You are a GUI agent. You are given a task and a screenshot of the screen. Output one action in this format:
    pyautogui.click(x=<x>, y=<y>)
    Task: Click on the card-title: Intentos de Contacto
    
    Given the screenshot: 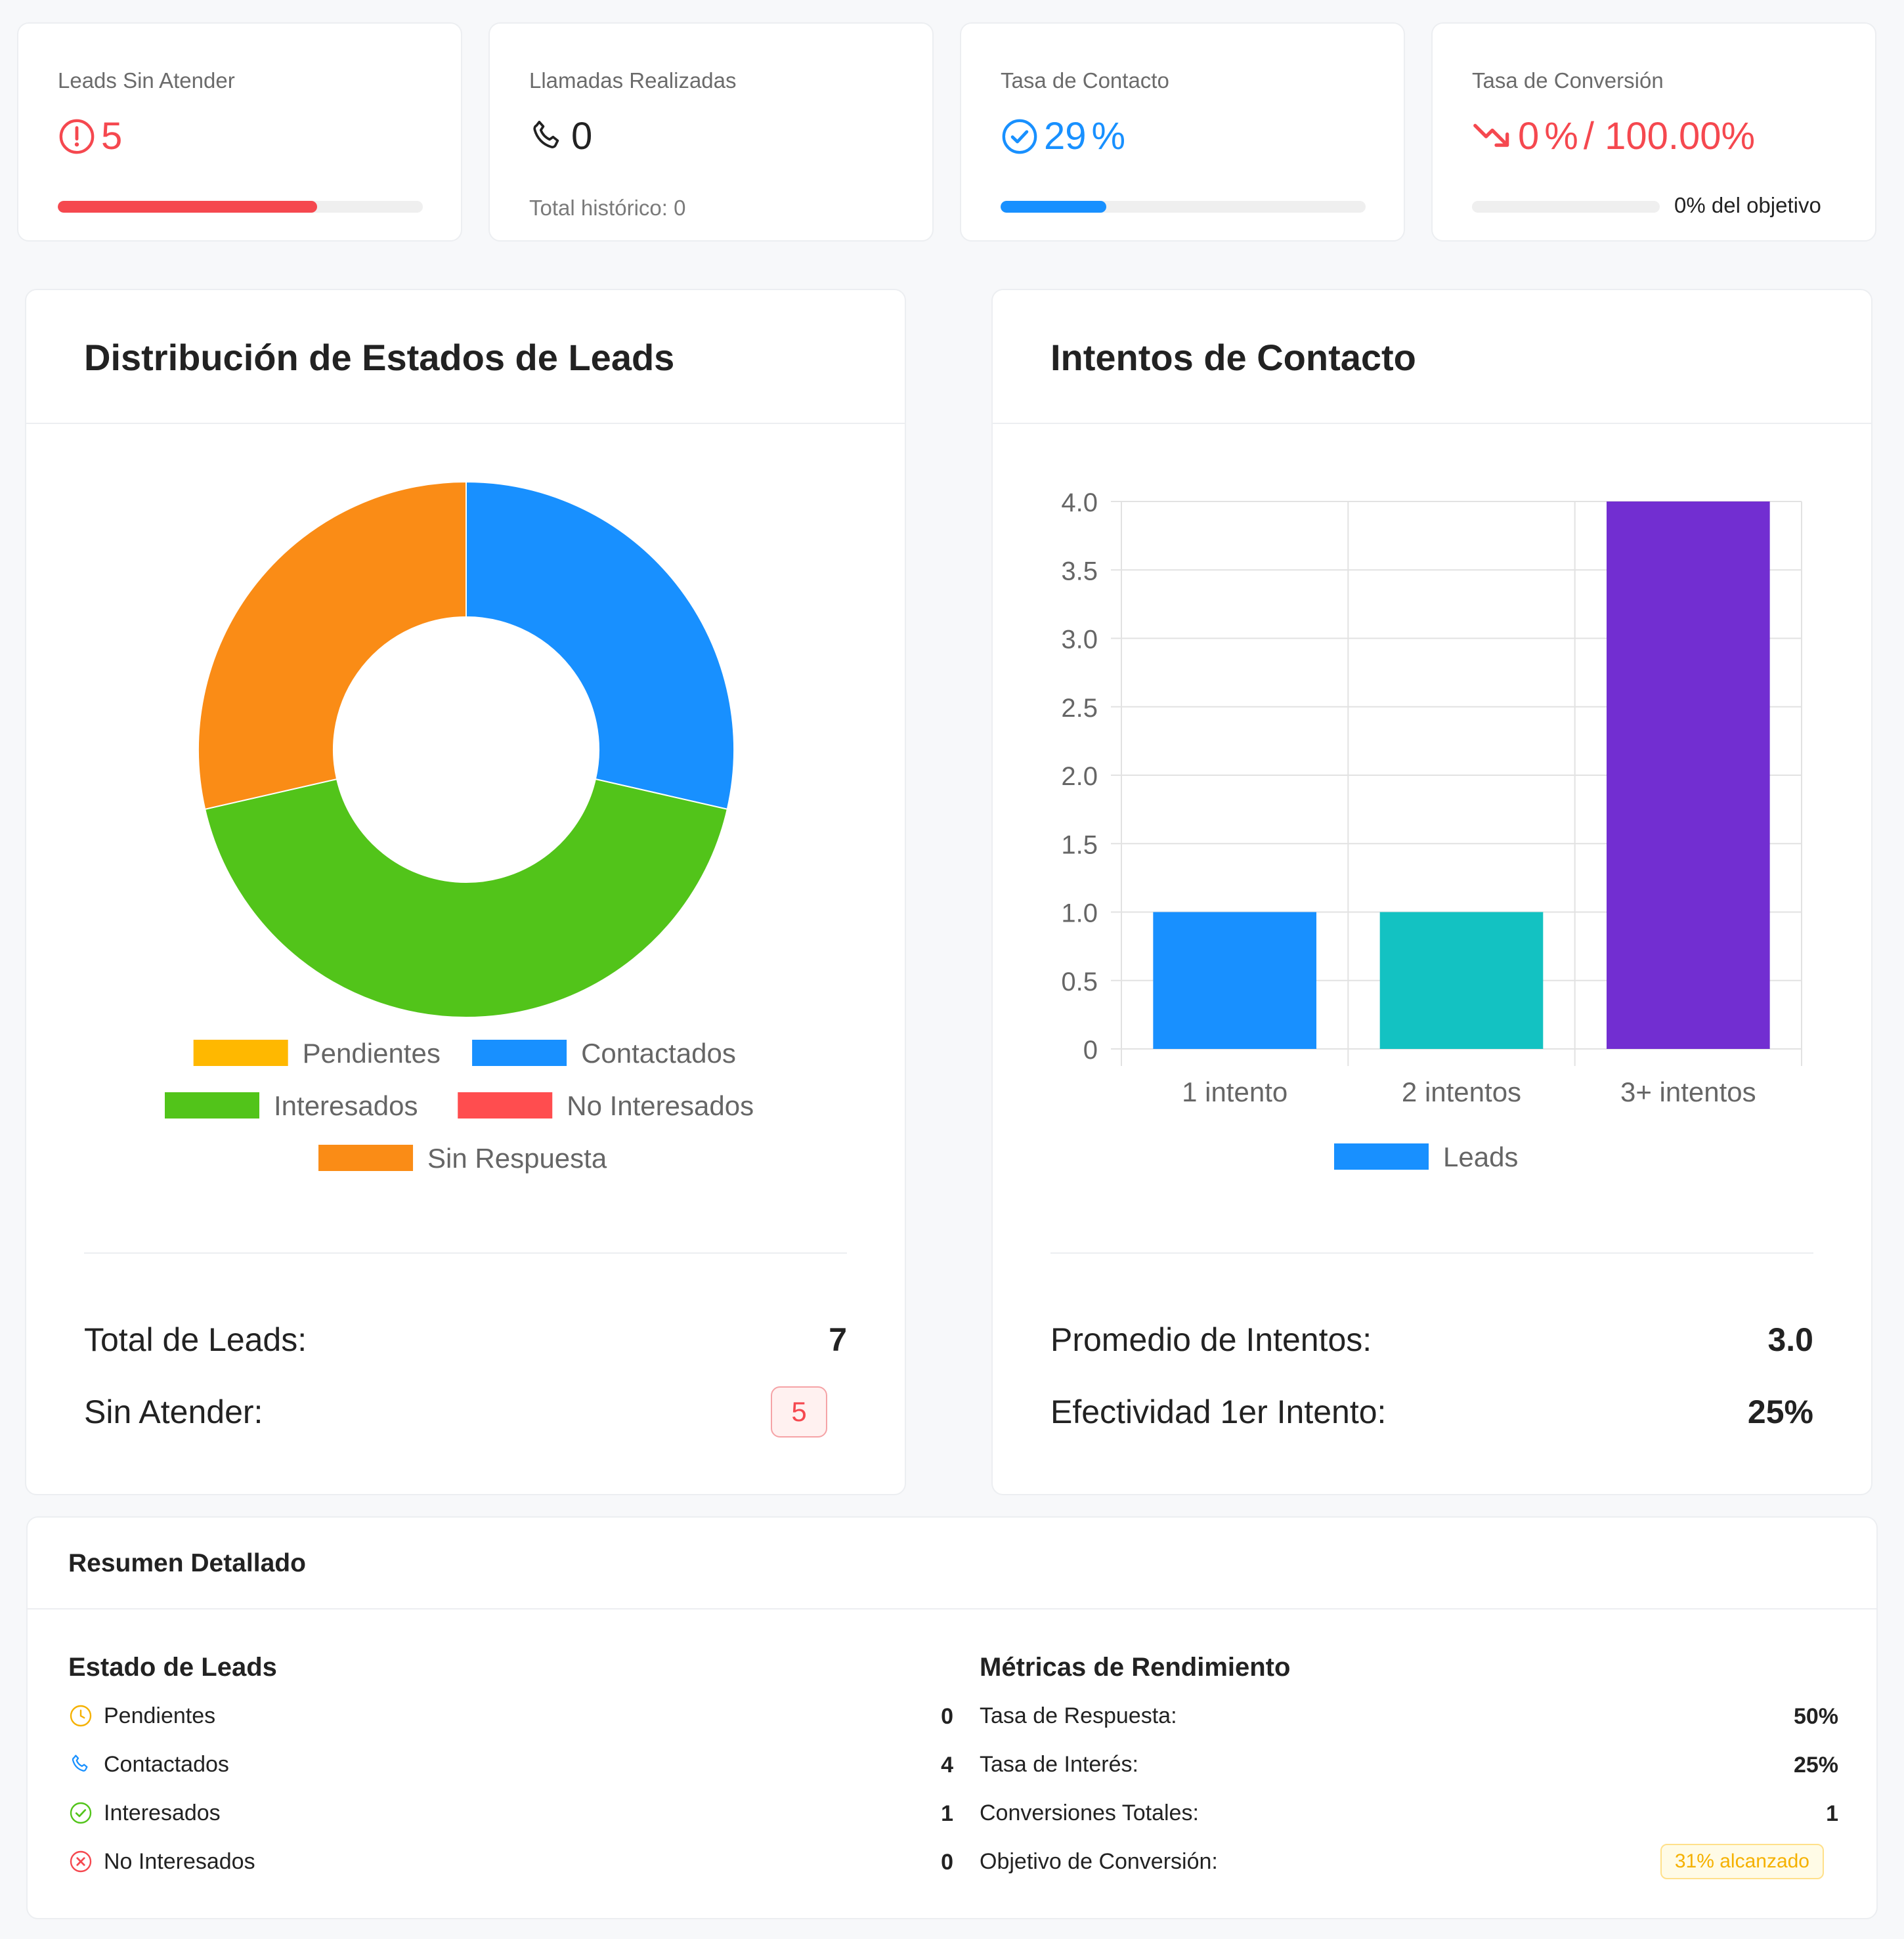 What is the action you would take?
    pyautogui.click(x=1233, y=357)
    